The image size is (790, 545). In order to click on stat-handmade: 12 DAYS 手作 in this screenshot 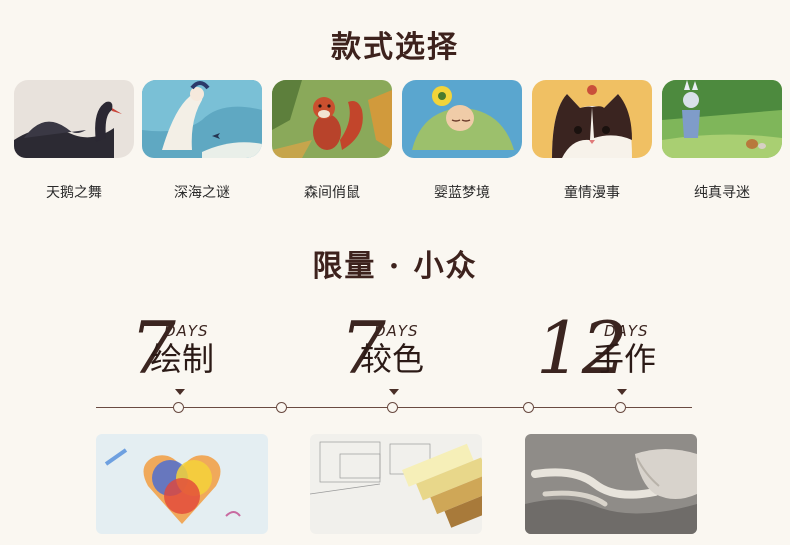, I will do `click(616, 344)`.